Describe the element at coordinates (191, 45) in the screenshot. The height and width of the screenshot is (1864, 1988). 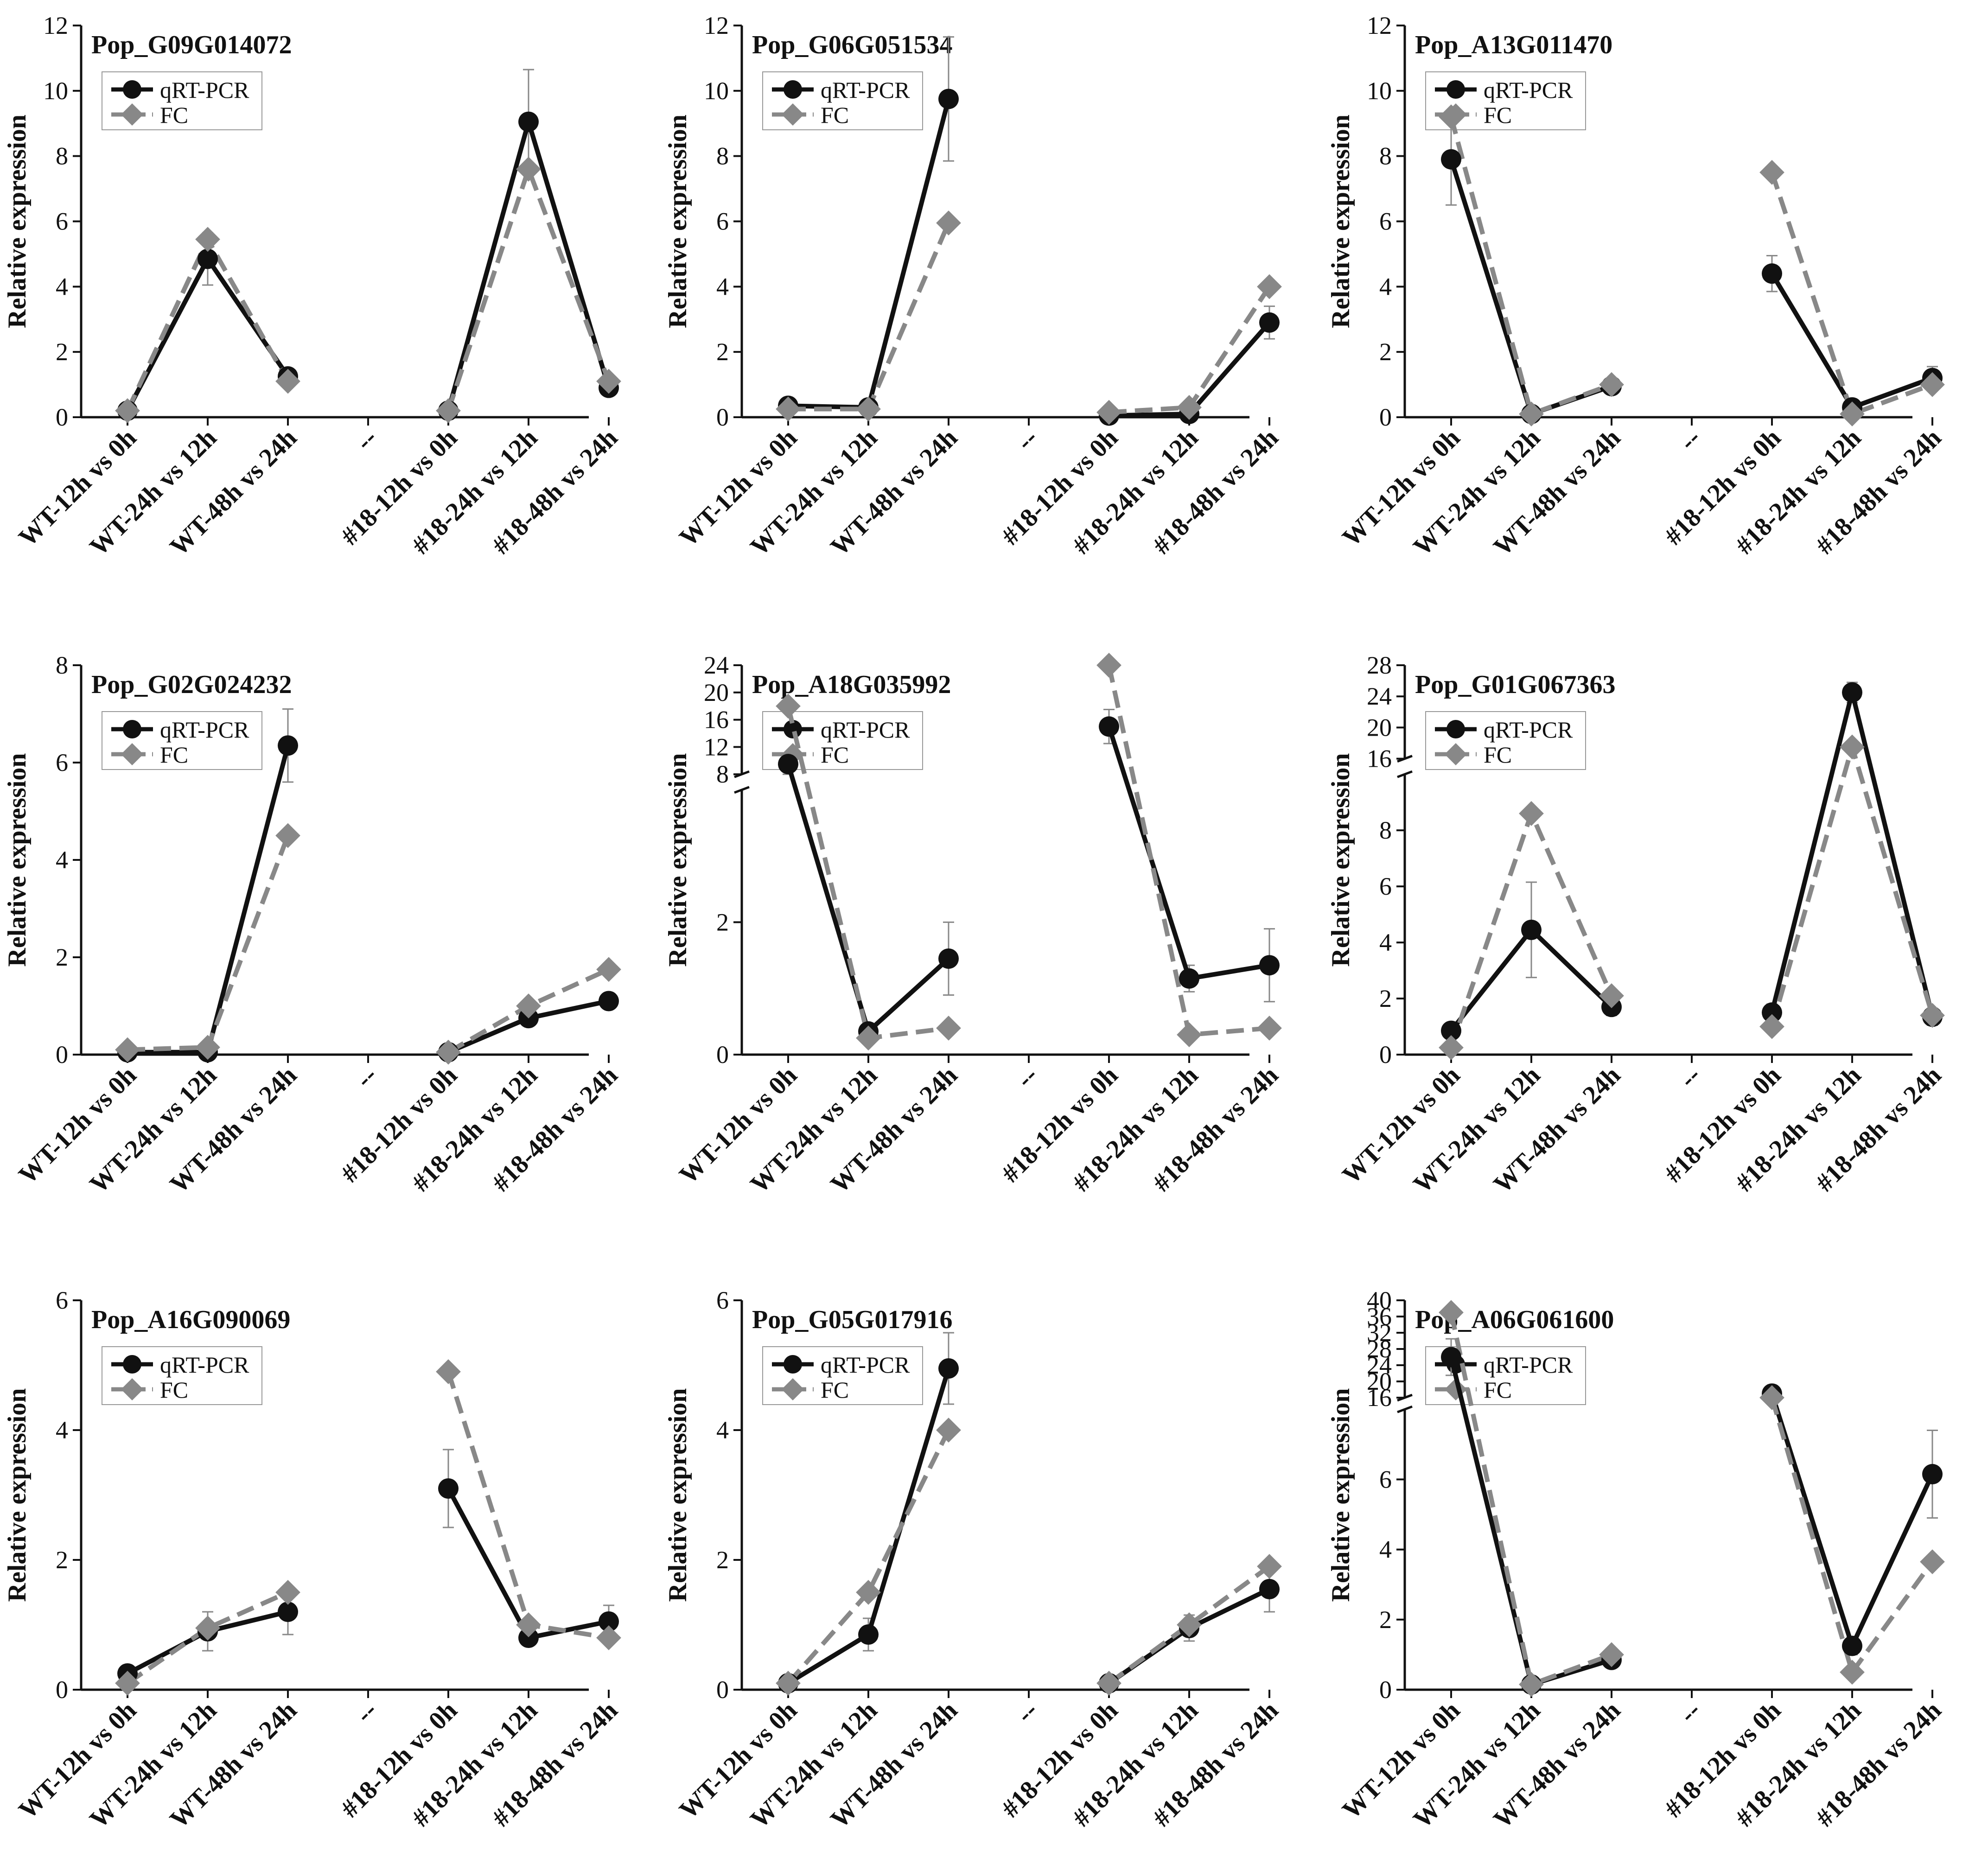
I see `chart-title: Pop_G09G014072` at that location.